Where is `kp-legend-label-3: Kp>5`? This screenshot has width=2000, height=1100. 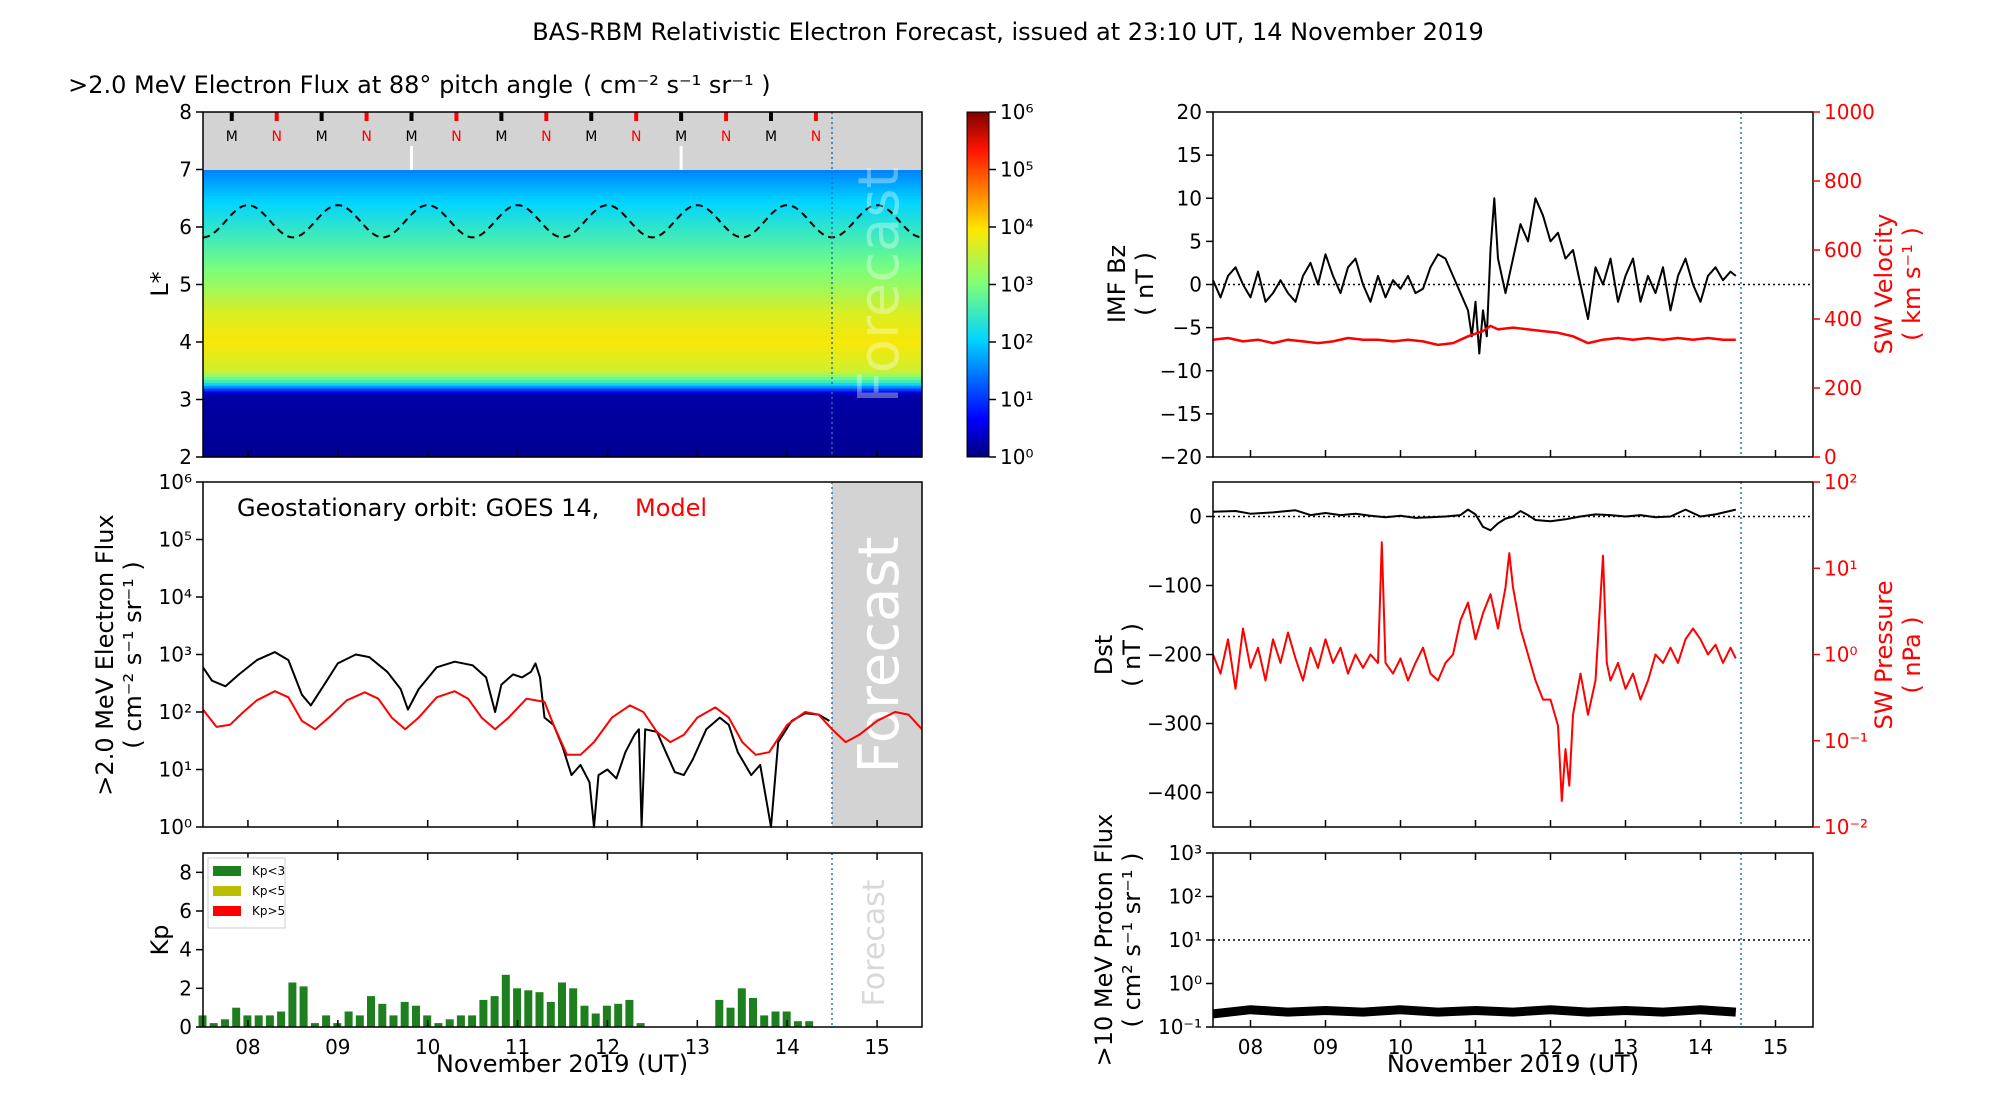
kp-legend-label-3: Kp>5 is located at coordinates (268, 911).